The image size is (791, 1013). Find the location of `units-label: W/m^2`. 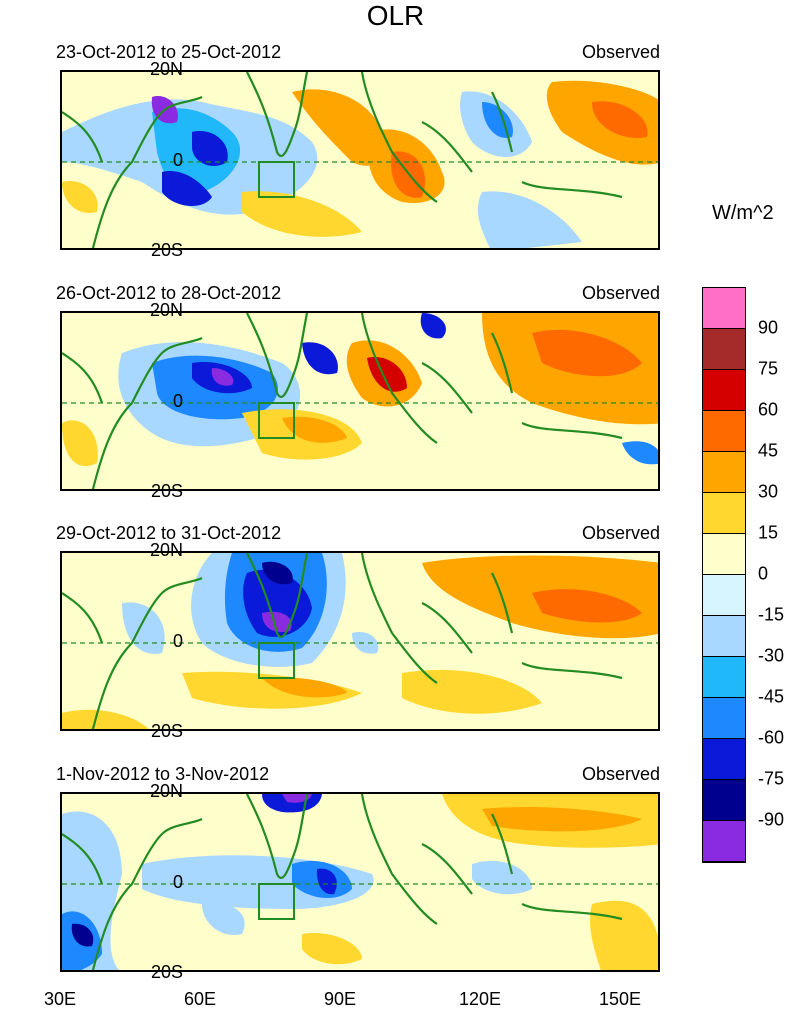

units-label: W/m^2 is located at coordinates (743, 213).